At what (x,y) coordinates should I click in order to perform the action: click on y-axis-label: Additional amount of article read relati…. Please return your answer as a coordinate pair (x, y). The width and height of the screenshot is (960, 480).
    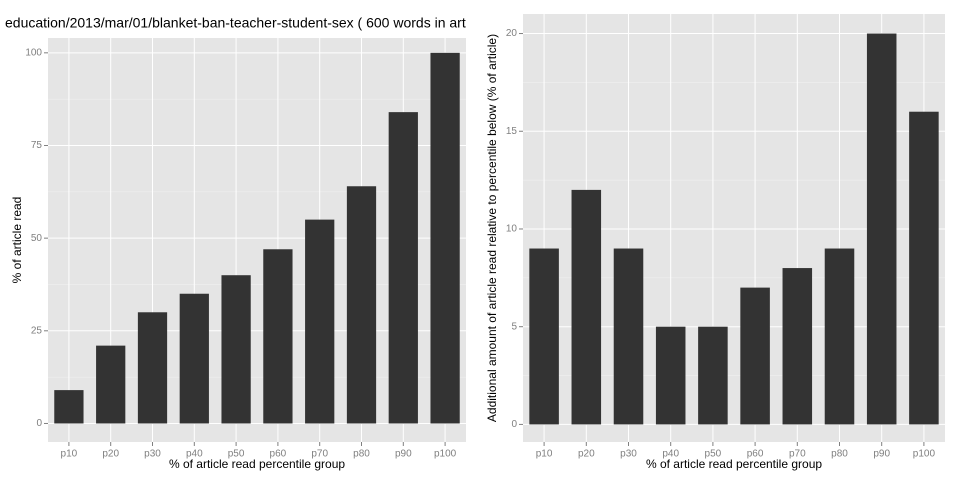
    Looking at the image, I should click on (492, 228).